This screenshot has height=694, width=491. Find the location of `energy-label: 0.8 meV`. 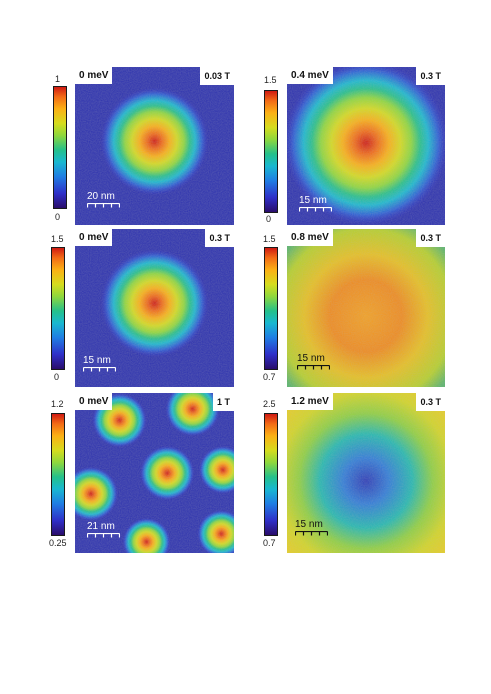

energy-label: 0.8 meV is located at coordinates (310, 237).